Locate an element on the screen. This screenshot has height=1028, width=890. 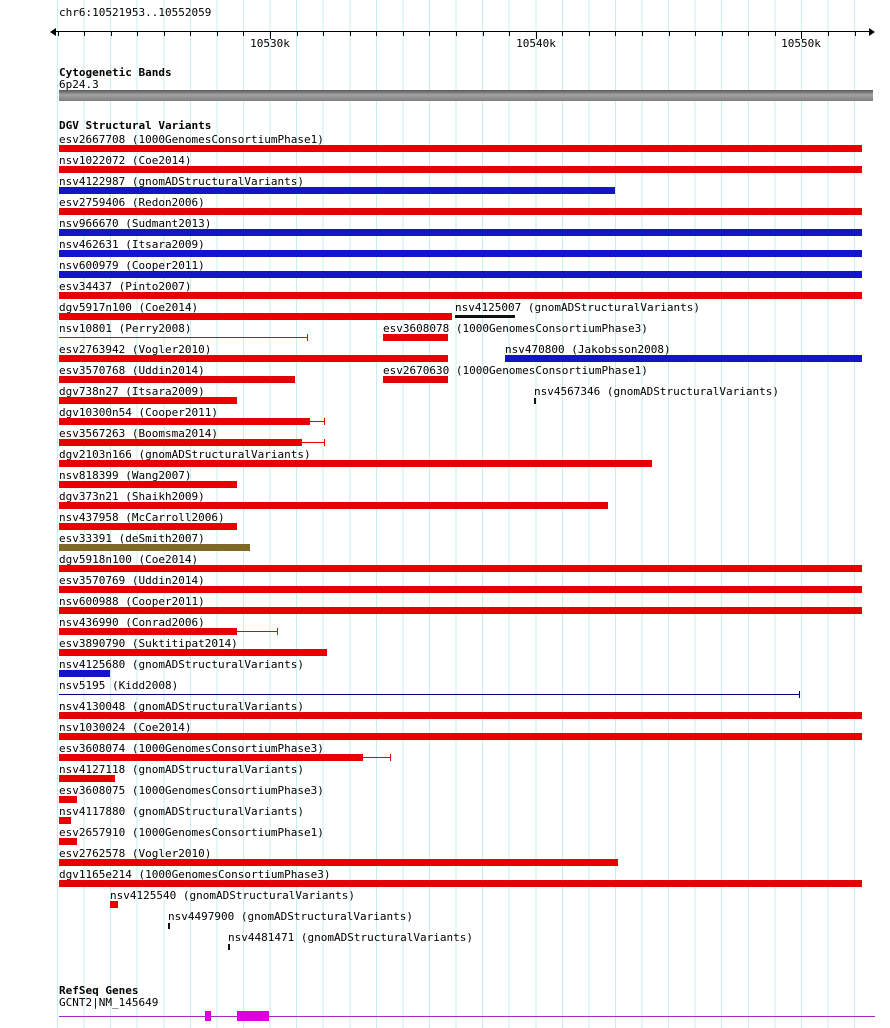
variant-label: esv3890790 (Suktitipat2014) is located at coordinates (148, 643).